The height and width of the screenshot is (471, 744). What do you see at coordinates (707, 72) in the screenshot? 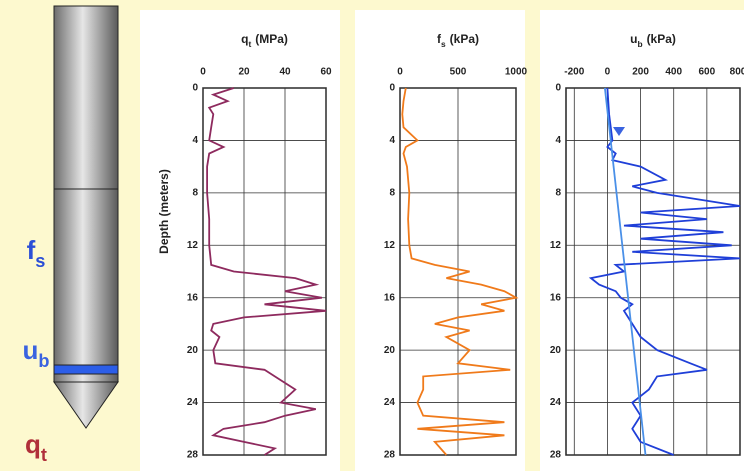
I see `x-tick-label: 600` at bounding box center [707, 72].